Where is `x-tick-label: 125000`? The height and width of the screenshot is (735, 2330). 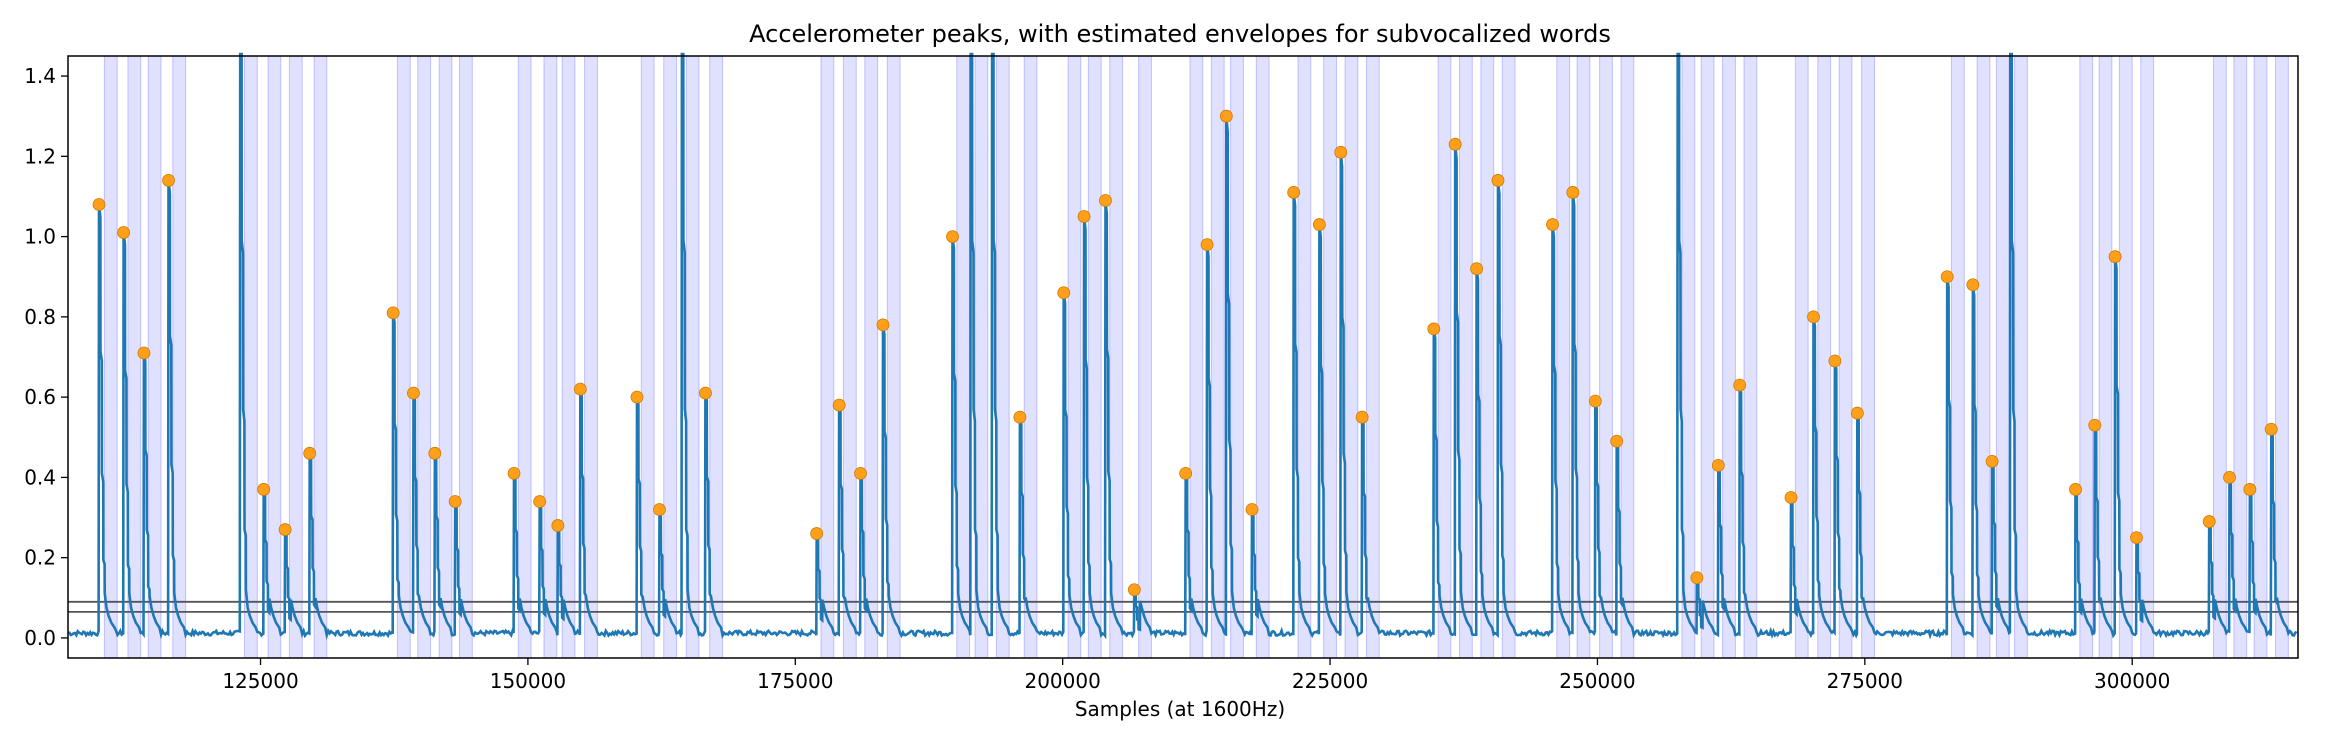 x-tick-label: 125000 is located at coordinates (260, 681).